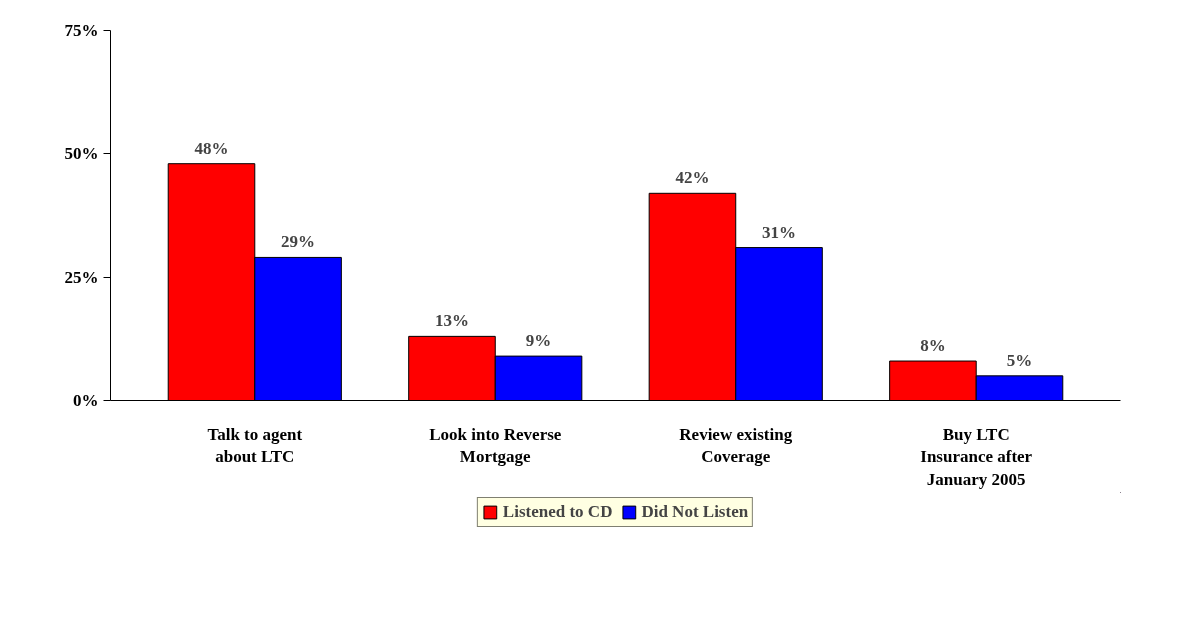 The height and width of the screenshot is (621, 1177). I want to click on data-label: 5%, so click(1019, 360).